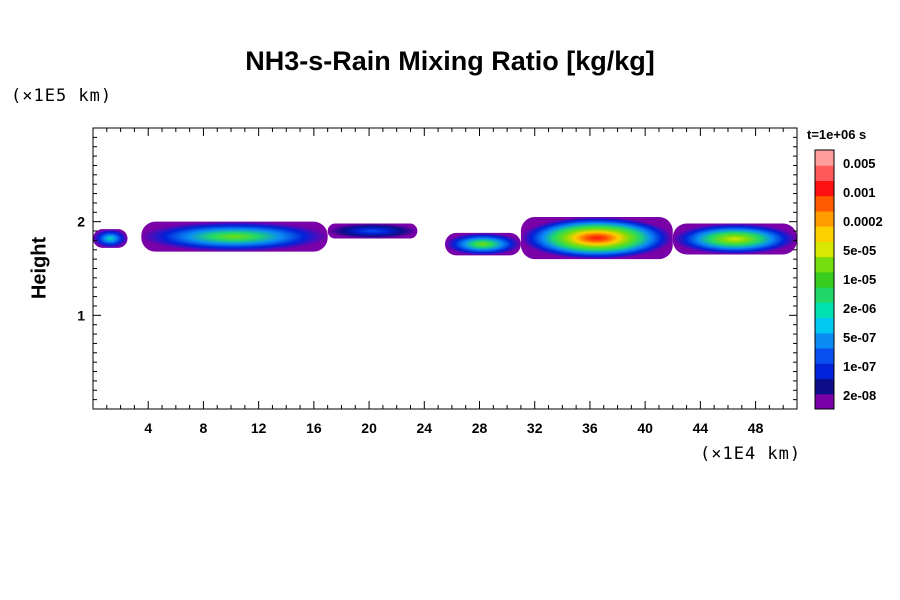 The width and height of the screenshot is (900, 600). What do you see at coordinates (148, 428) in the screenshot?
I see `x-tick-label: 4` at bounding box center [148, 428].